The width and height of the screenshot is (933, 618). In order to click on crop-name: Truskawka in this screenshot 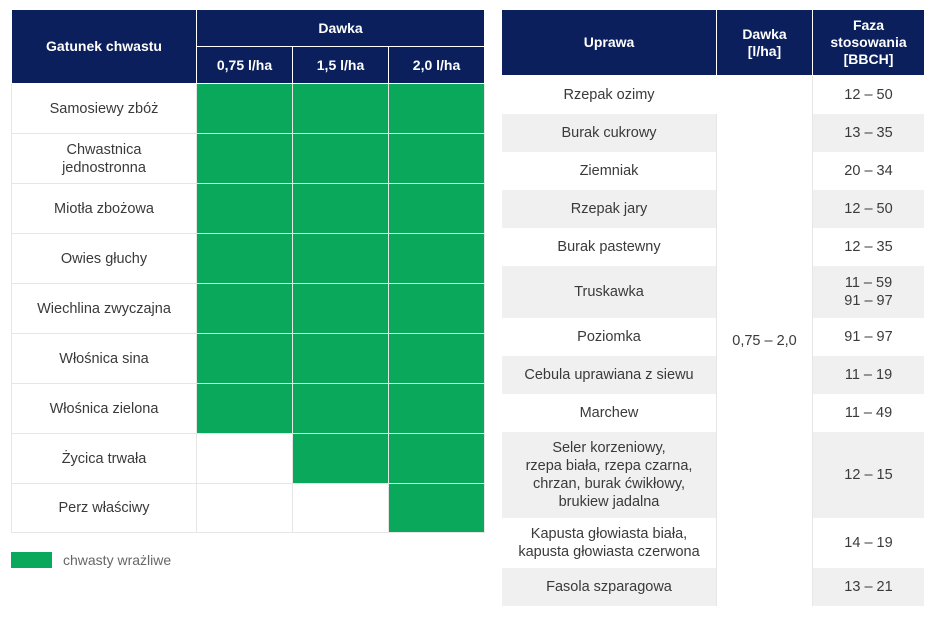, I will do `click(609, 291)`.